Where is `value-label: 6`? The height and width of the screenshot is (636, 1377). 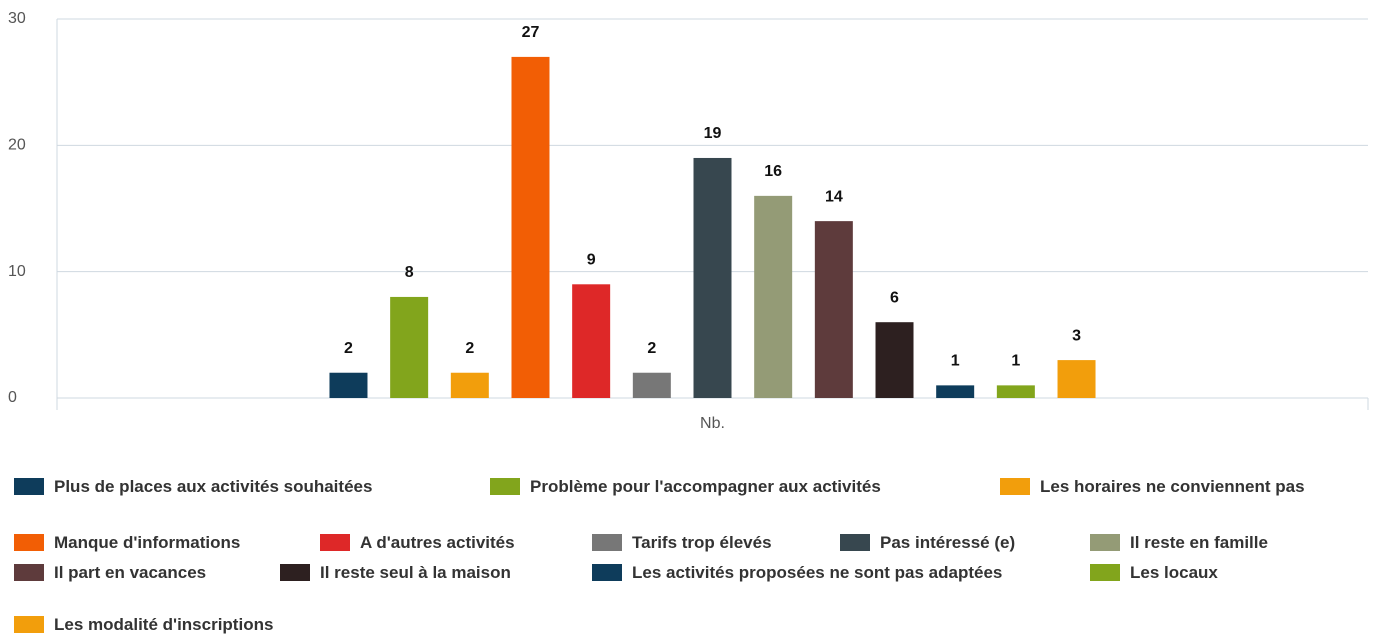
value-label: 6 is located at coordinates (894, 297).